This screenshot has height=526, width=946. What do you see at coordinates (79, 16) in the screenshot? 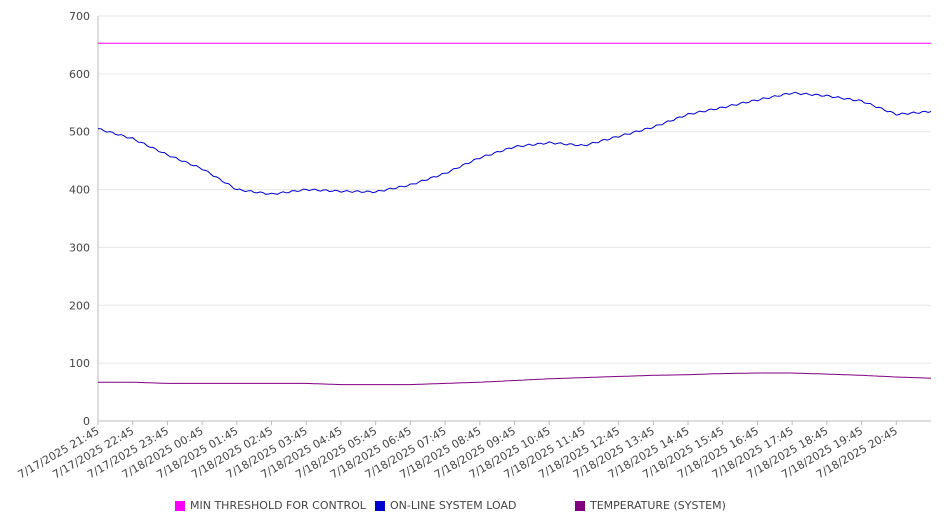
I see `y-tick-label: 700` at bounding box center [79, 16].